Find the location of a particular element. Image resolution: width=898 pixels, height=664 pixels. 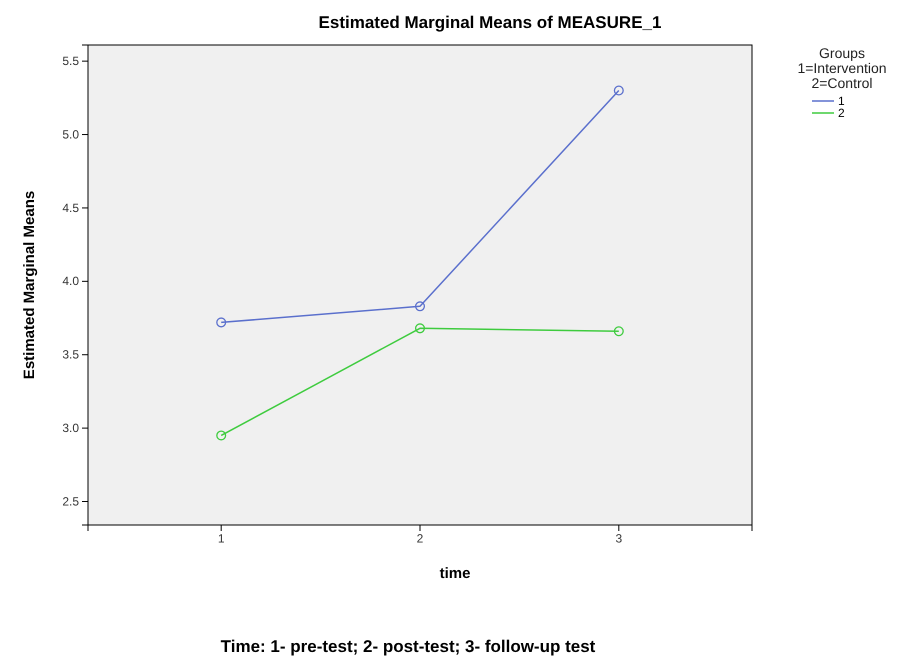

y-tick-label: 2.5 is located at coordinates (71, 501).